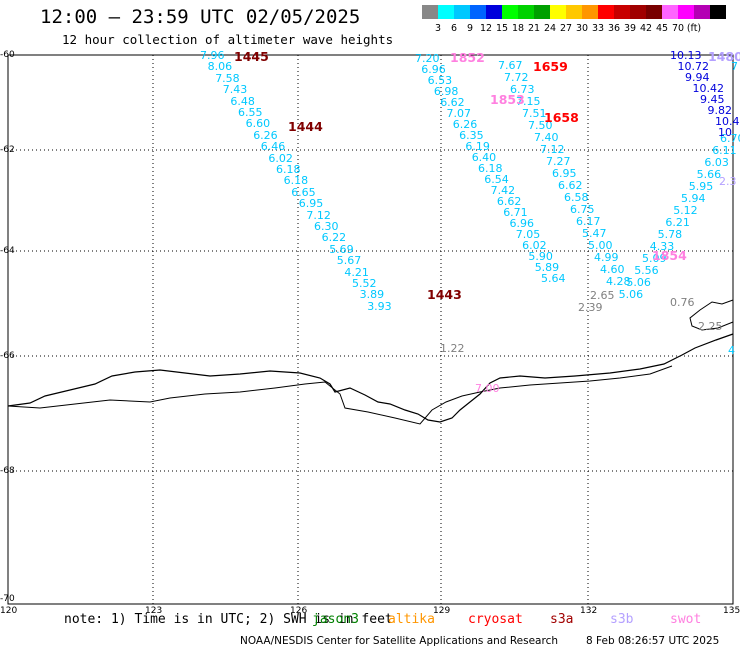 The width and height of the screenshot is (740, 650). What do you see at coordinates (379, 306) in the screenshot?
I see `wave-height-value: 3.93` at bounding box center [379, 306].